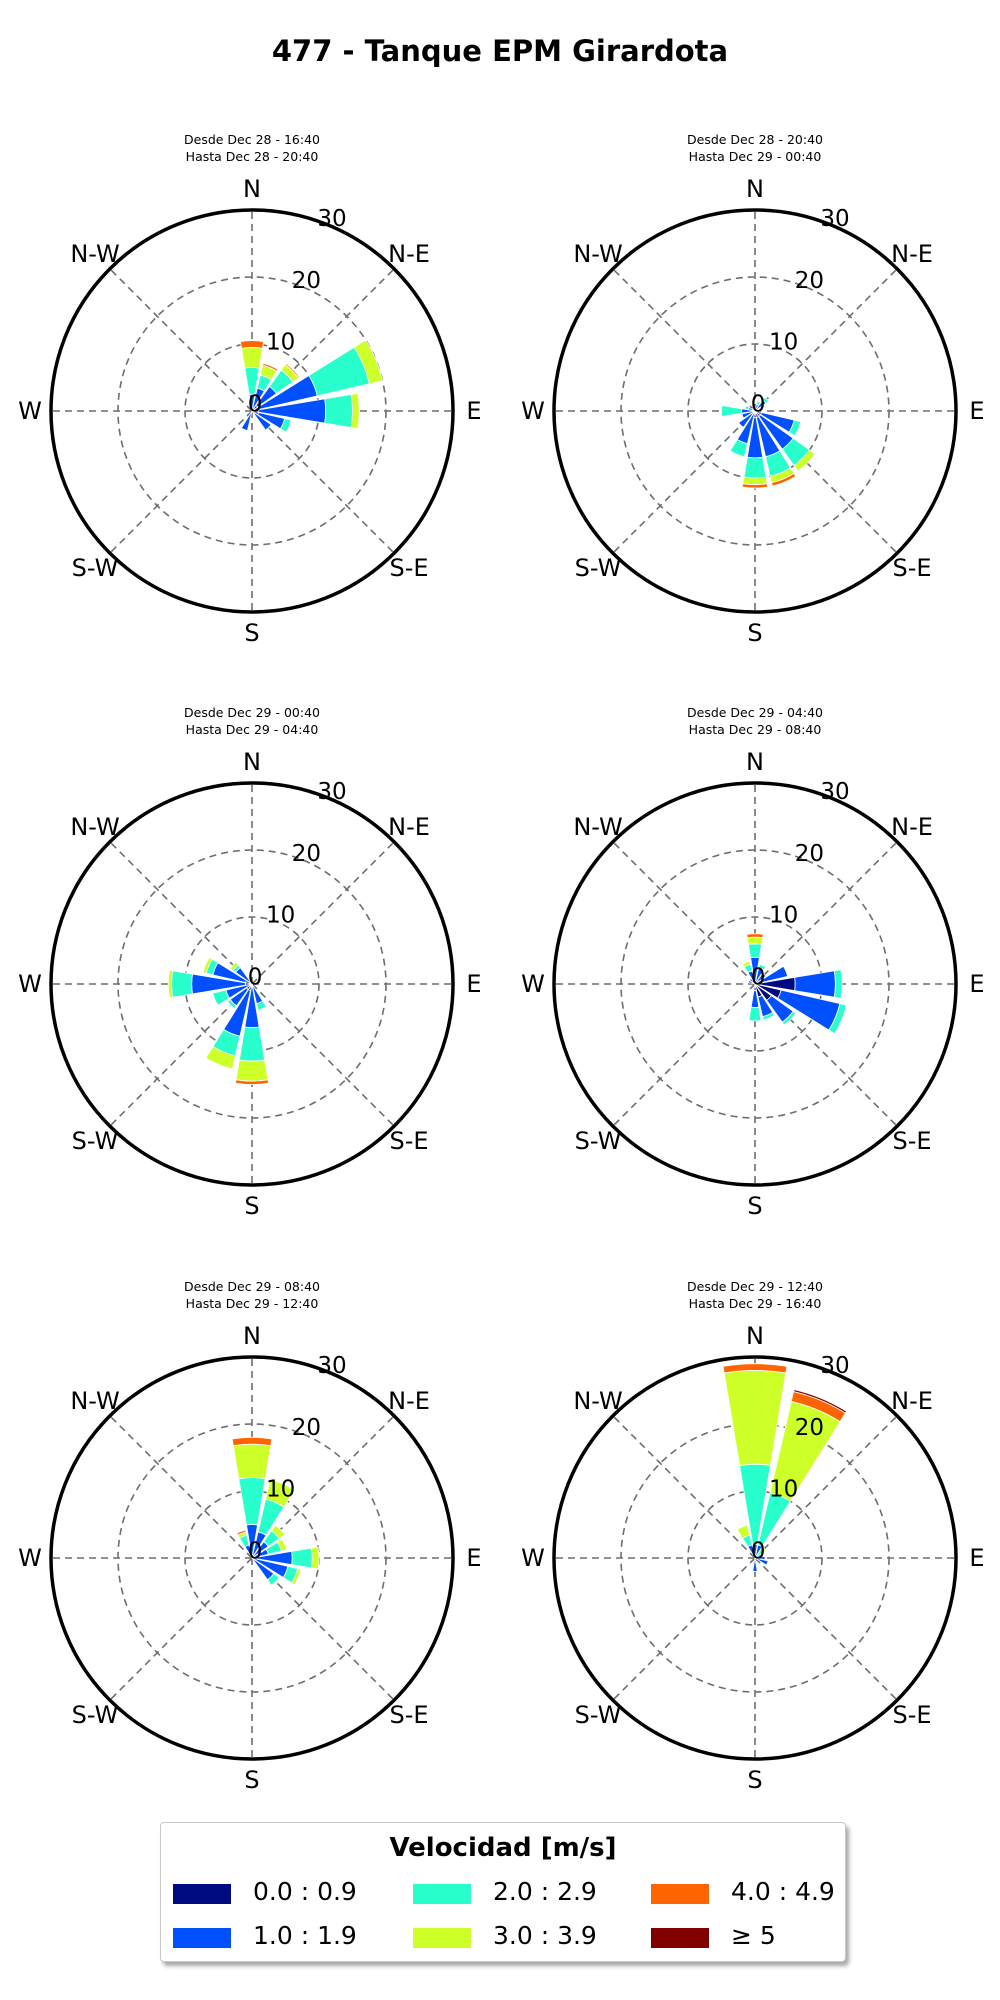 This screenshot has width=1000, height=2000. I want to click on rose-bar-NE-bin3, so click(278, 1532).